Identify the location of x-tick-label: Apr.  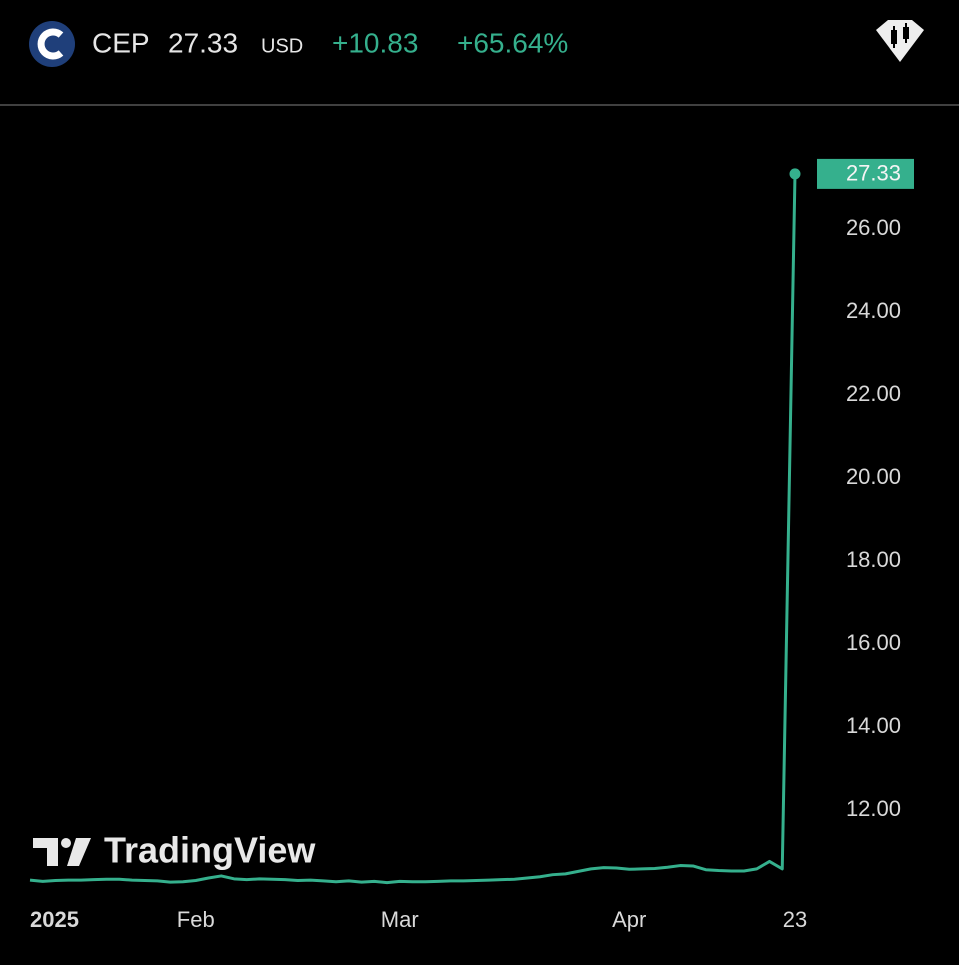
(629, 919).